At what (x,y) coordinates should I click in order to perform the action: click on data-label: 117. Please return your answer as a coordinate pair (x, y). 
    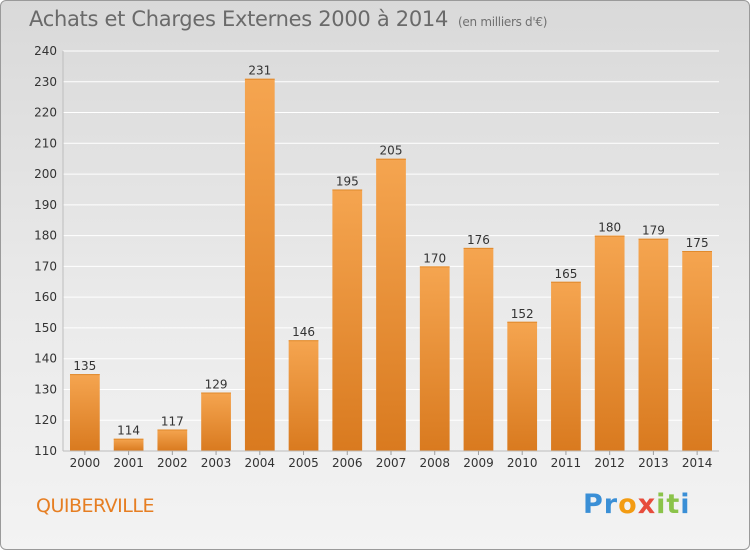
    Looking at the image, I should click on (172, 421).